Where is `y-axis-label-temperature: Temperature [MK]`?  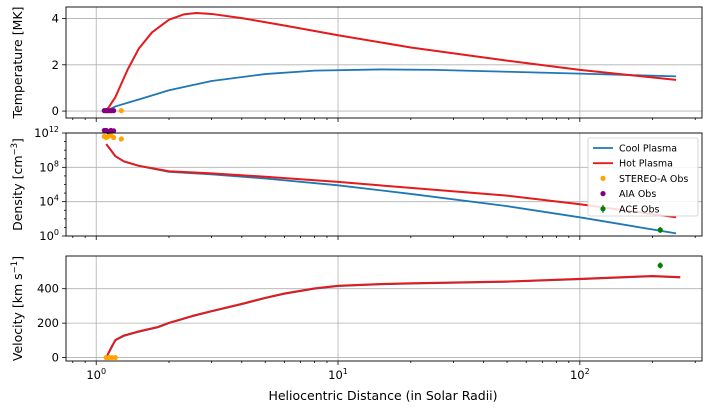 y-axis-label-temperature: Temperature [MK] is located at coordinates (17, 63).